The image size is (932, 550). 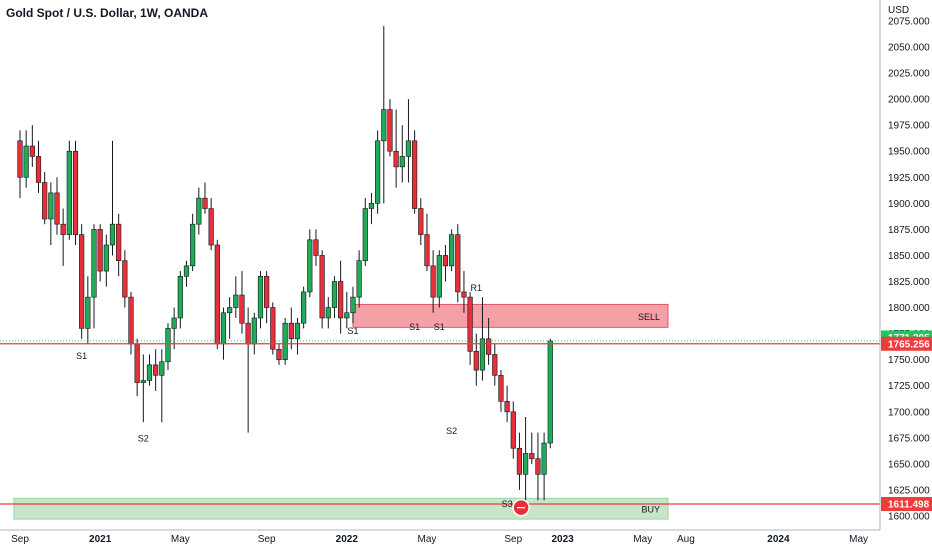 I want to click on x-tick-label: 2024, so click(x=778, y=539).